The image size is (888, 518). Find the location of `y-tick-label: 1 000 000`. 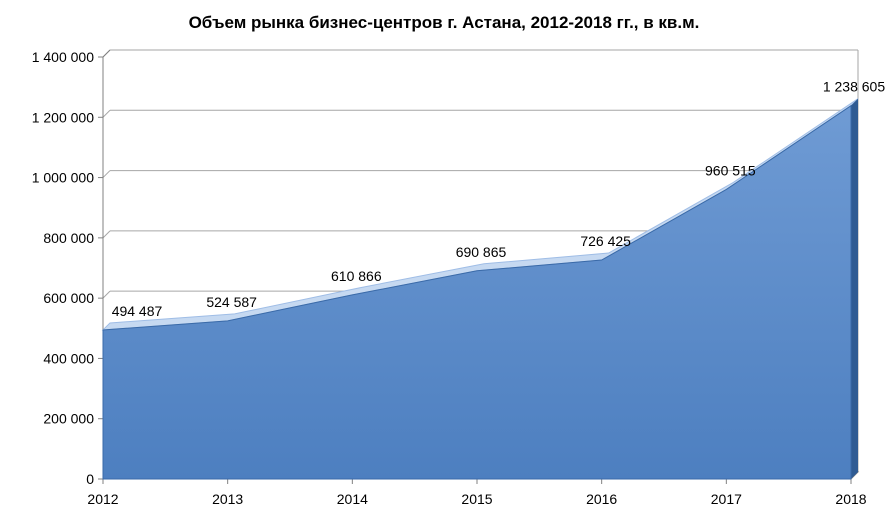

y-tick-label: 1 000 000 is located at coordinates (63, 178).